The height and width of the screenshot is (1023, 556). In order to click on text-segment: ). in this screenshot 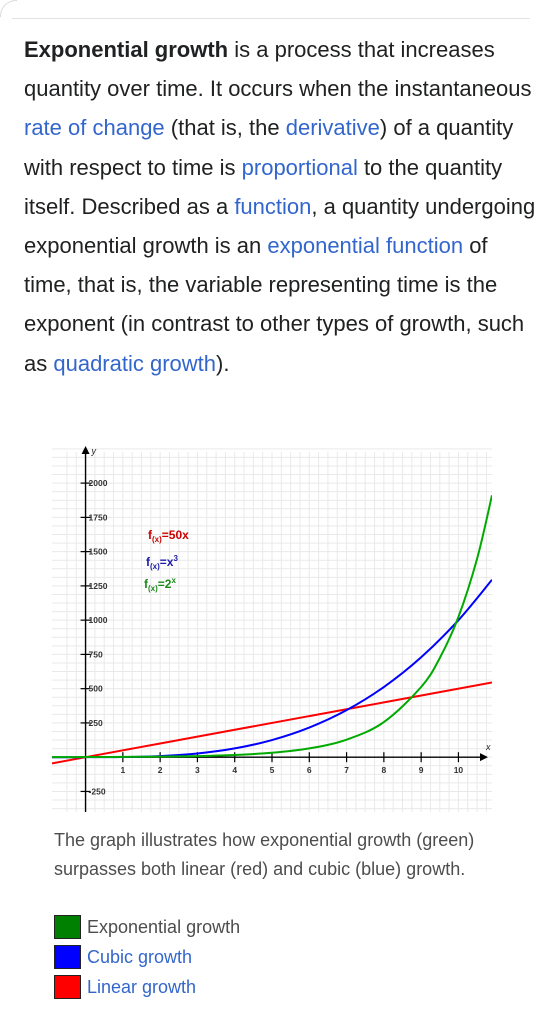, I will do `click(223, 363)`.